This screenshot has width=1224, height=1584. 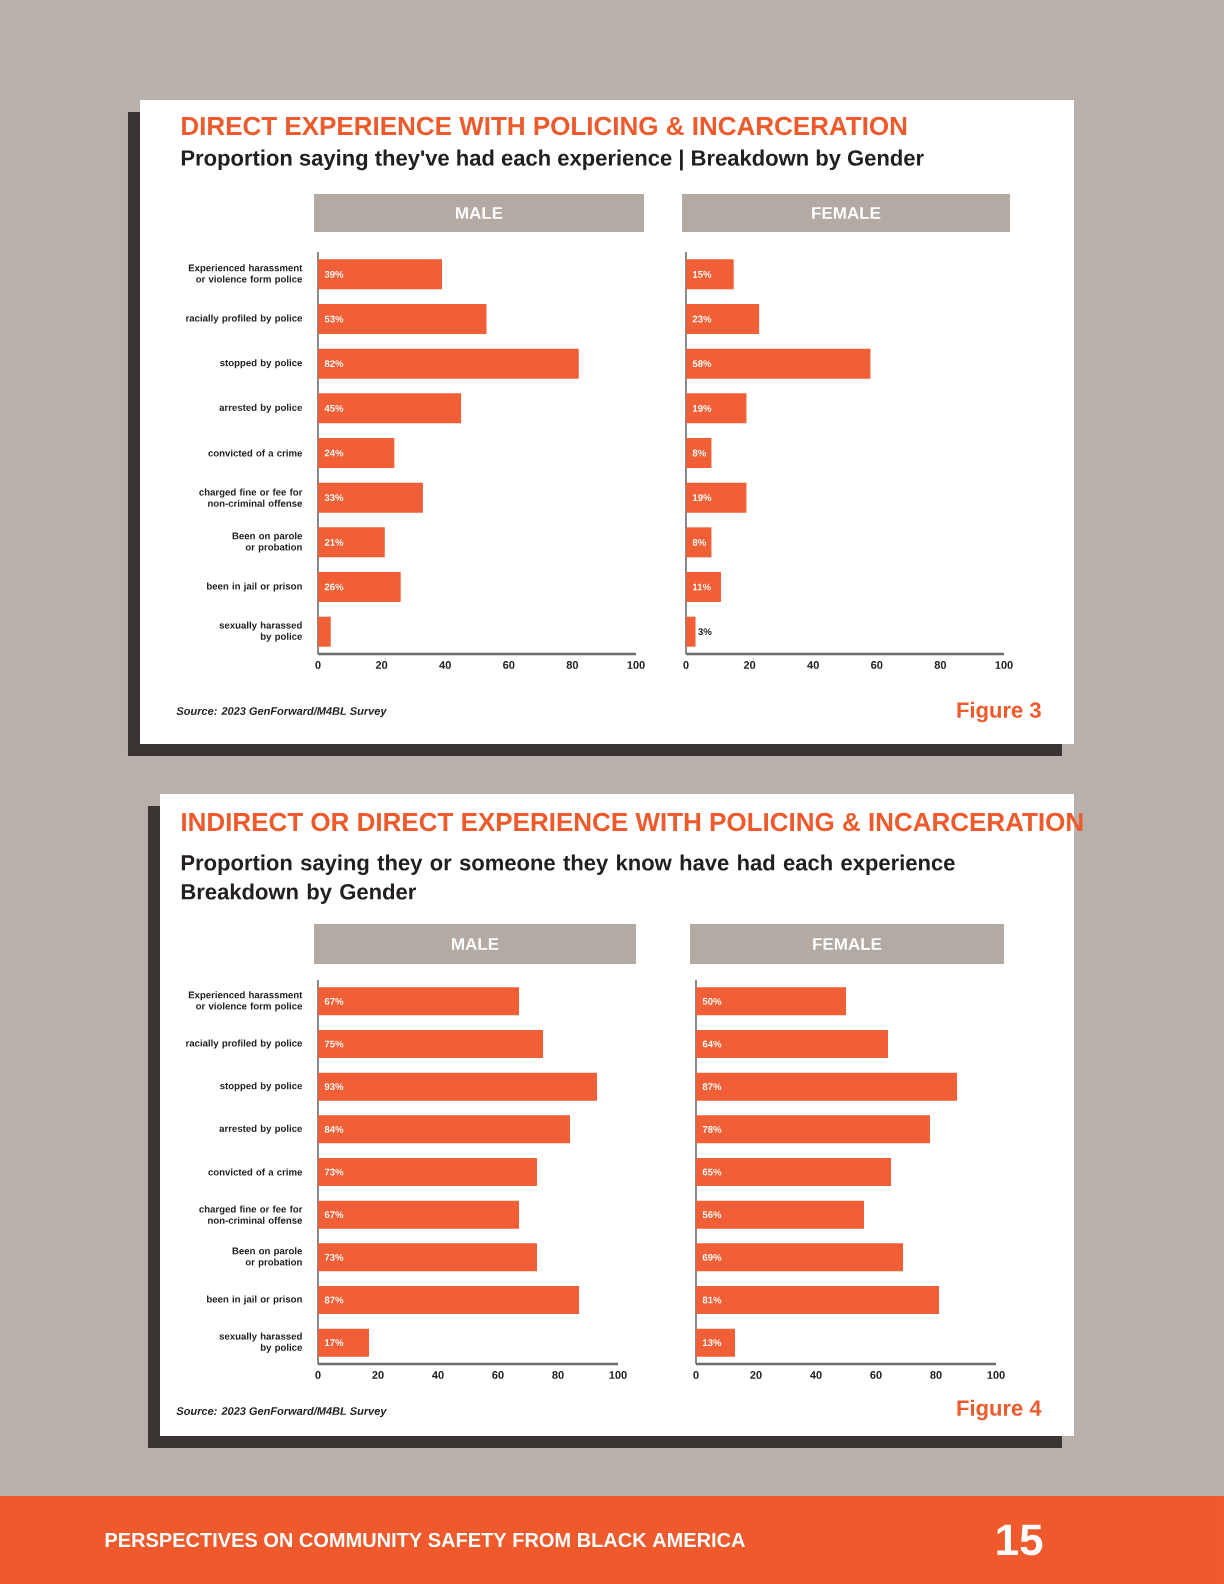 What do you see at coordinates (425, 1540) in the screenshot?
I see `text: PERSPECTIVES ON COMMUNITY SAFETY FROM BLACK AMERICA` at bounding box center [425, 1540].